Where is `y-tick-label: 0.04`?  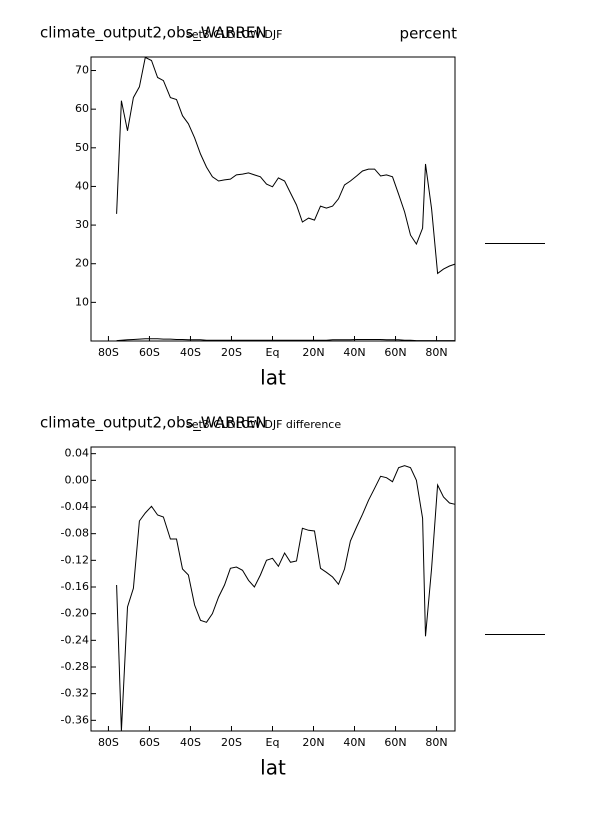
y-tick-label: 0.04 is located at coordinates (77, 453).